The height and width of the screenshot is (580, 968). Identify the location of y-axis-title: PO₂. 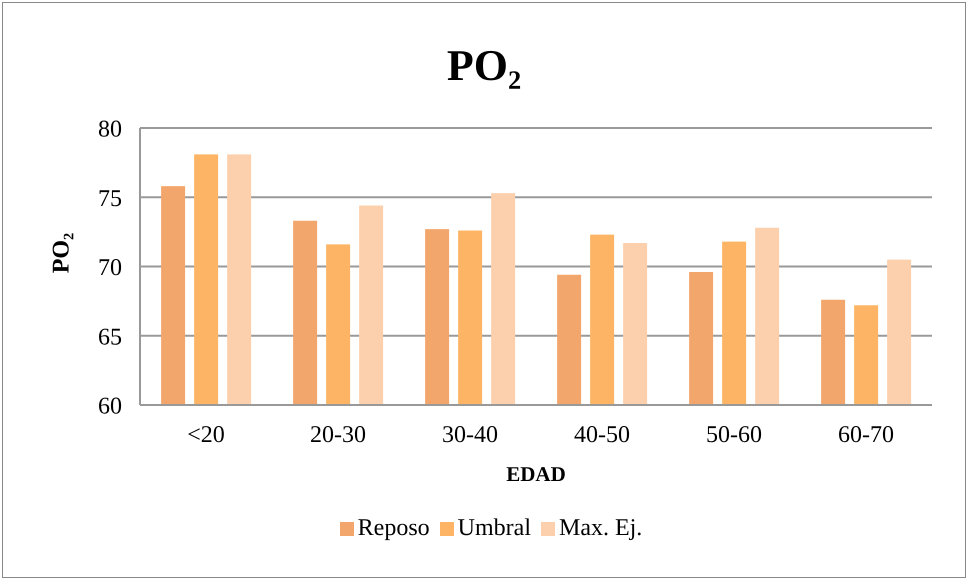
(62, 253).